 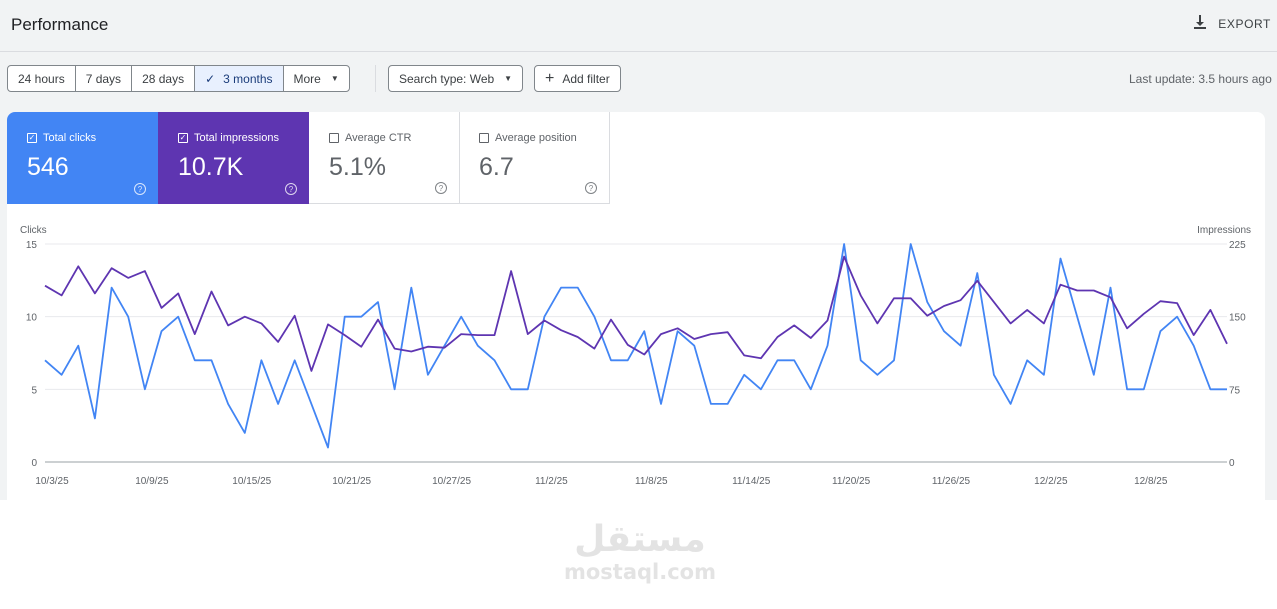 I want to click on metric-total-impressions: ✓ Total impressions 10.7K ?, so click(x=233, y=158).